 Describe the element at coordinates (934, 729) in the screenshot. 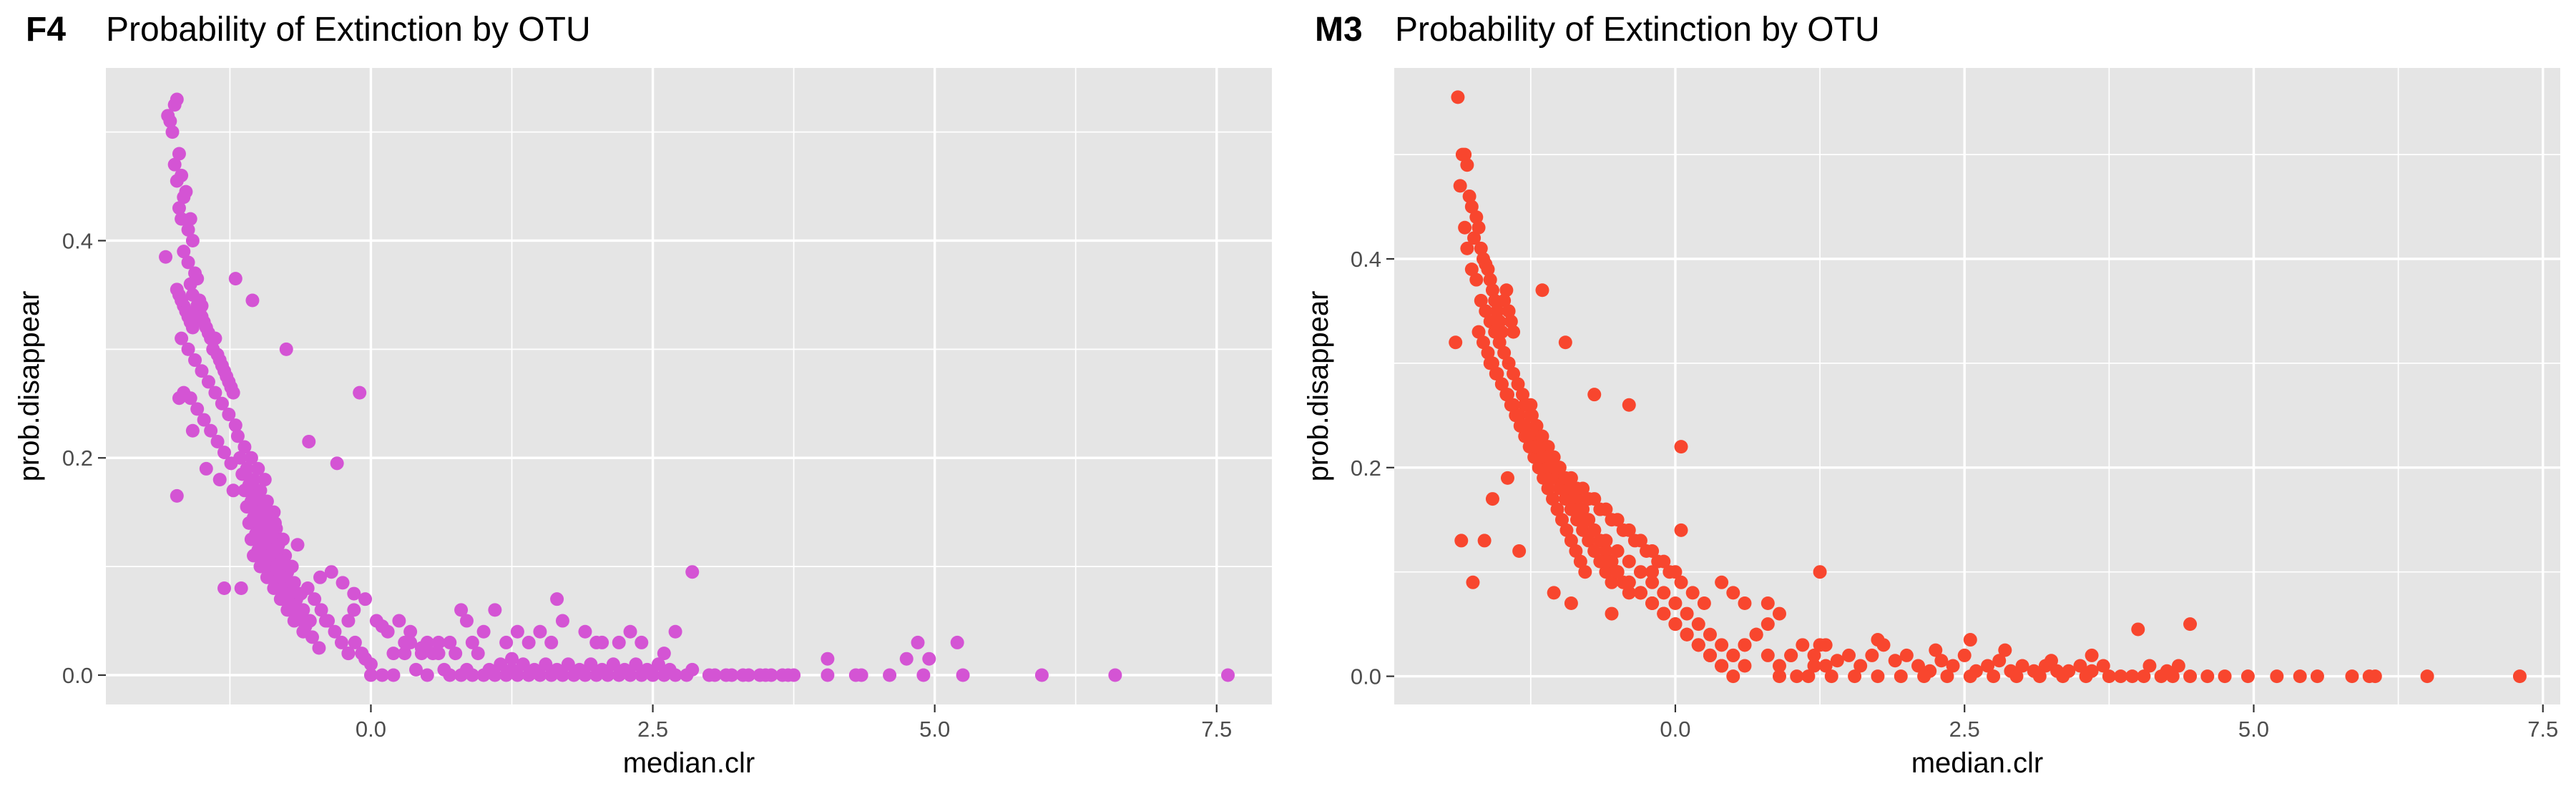

I see `x-tick-label: 5.0` at that location.